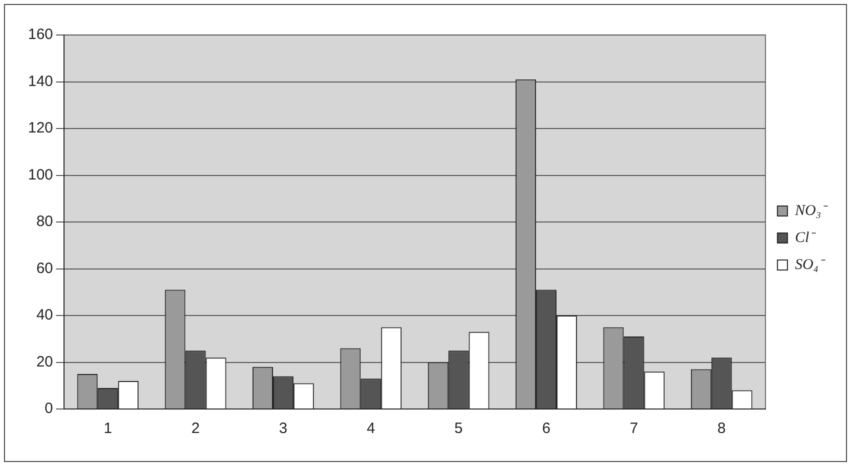 The width and height of the screenshot is (851, 466). I want to click on x-tick-label: 7, so click(634, 429).